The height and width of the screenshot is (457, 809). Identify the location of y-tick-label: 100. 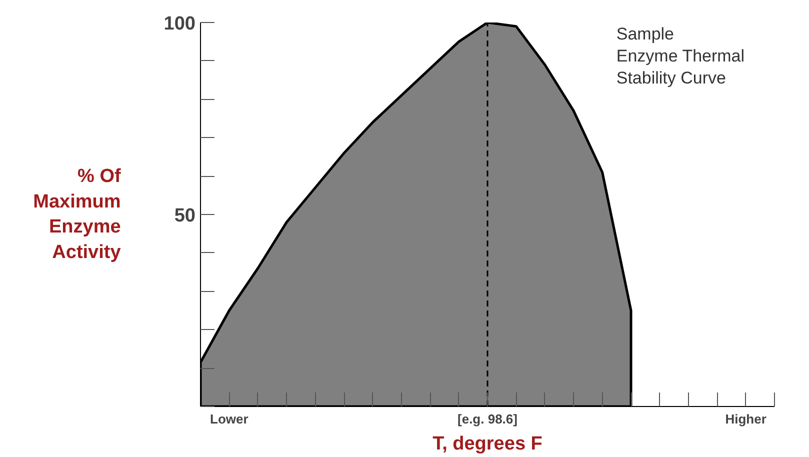
(180, 24).